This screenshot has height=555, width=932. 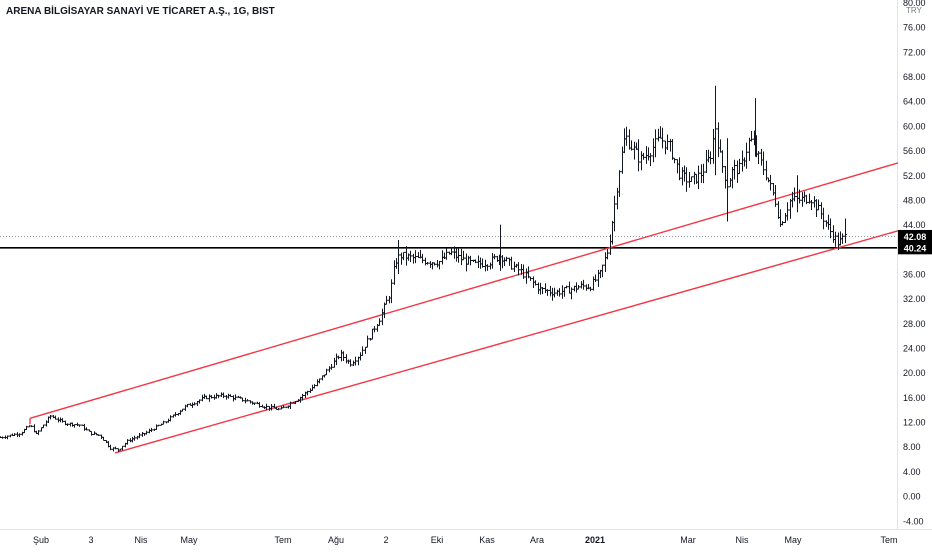 What do you see at coordinates (914, 102) in the screenshot?
I see `y-tick-label: 64.00` at bounding box center [914, 102].